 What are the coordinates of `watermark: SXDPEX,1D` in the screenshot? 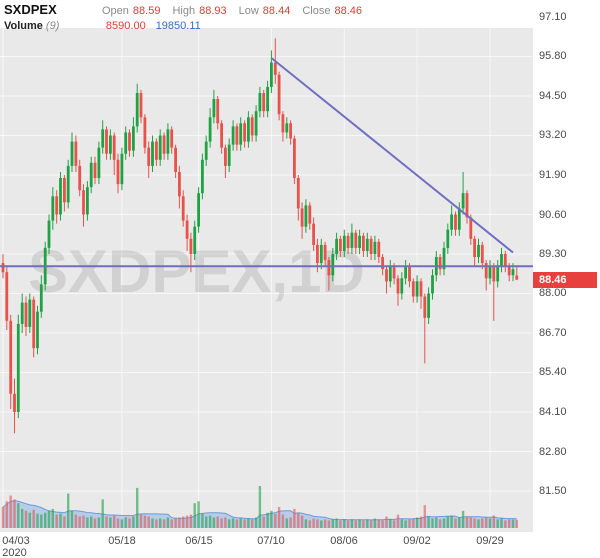 It's located at (196, 271).